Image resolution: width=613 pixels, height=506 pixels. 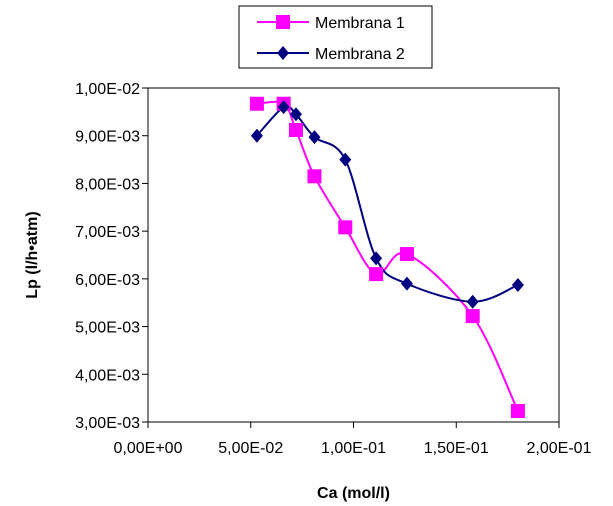 I want to click on legend-box, so click(x=335, y=37).